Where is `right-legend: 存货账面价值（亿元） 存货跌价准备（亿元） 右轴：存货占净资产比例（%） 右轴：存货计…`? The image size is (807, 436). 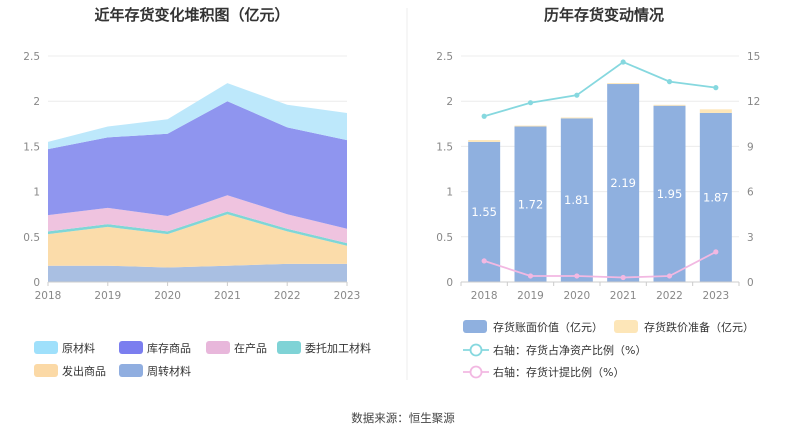
right-legend: 存货账面价值（亿元） 存货跌价准备（亿元） 右轴：存货占净资产比例（%） 右轴：存货计… is located at coordinates (608, 349).